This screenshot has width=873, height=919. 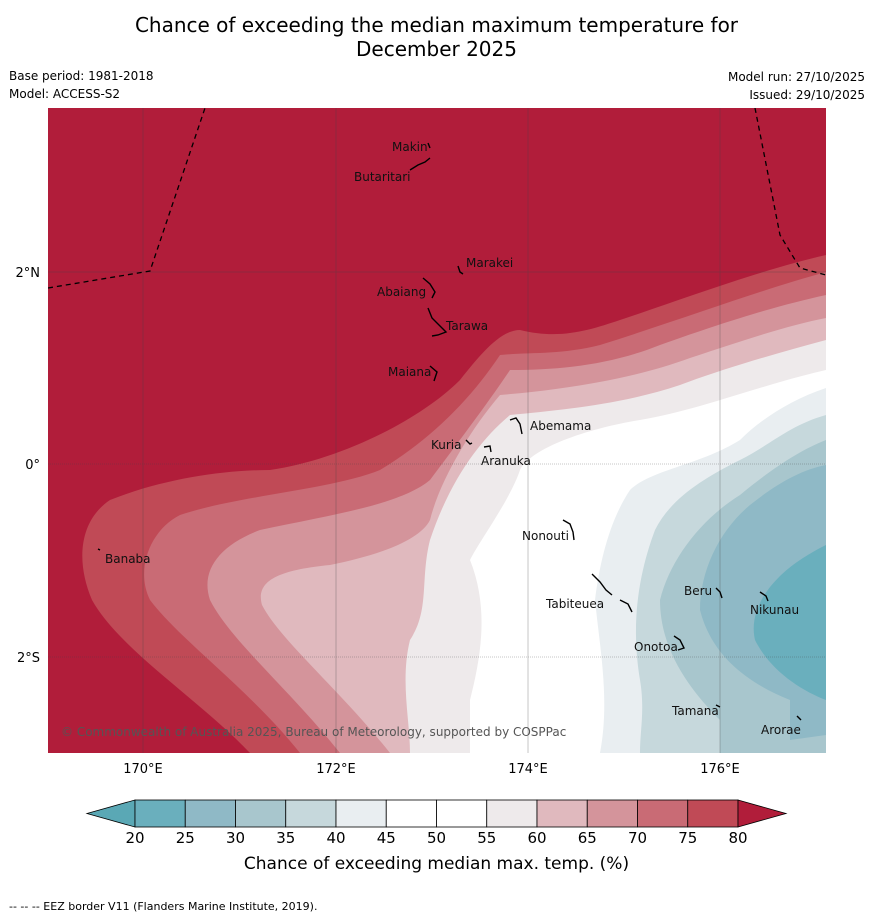 What do you see at coordinates (719, 593) in the screenshot?
I see `island-beru-shape` at bounding box center [719, 593].